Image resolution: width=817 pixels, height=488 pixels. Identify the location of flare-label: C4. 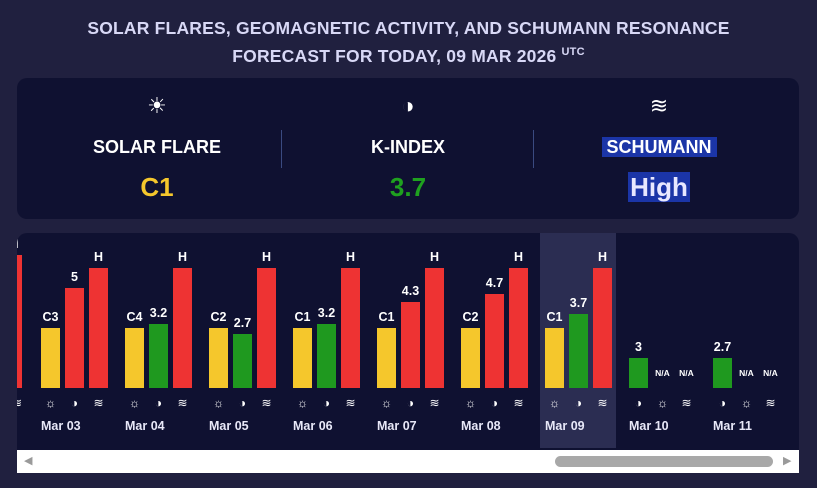
(134, 317).